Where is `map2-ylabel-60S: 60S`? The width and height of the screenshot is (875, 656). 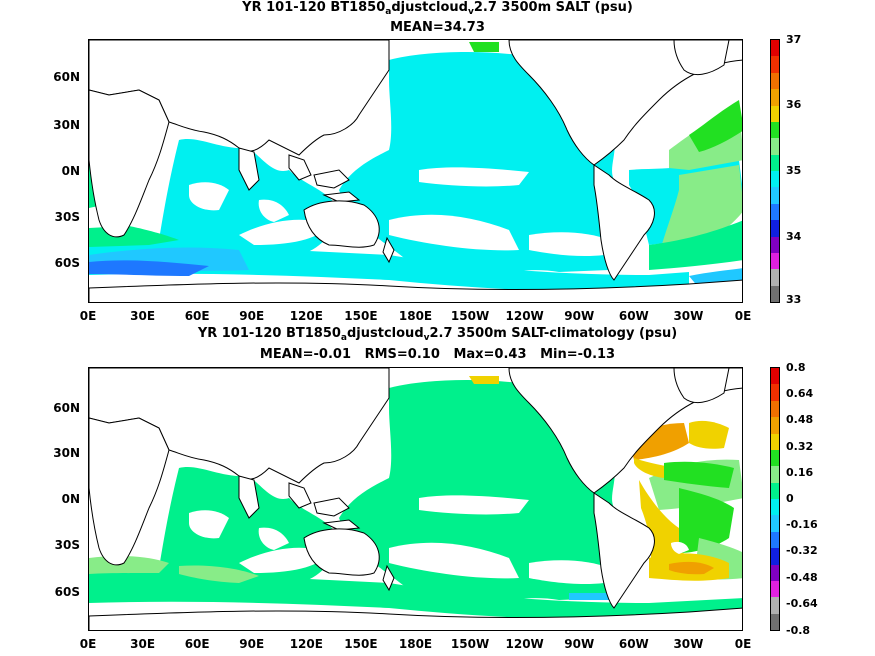 map2-ylabel-60S: 60S is located at coordinates (67, 592).